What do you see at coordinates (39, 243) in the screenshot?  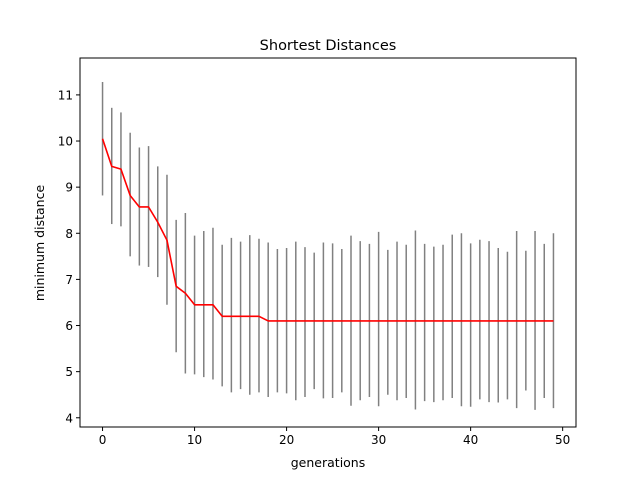 I see `y-axis-label: minimum distance` at bounding box center [39, 243].